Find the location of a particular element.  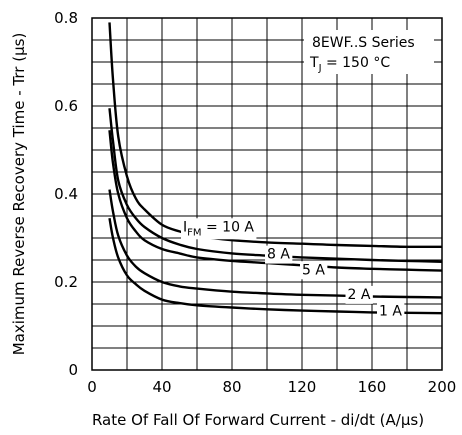

x-tick-label: 0 is located at coordinates (92, 387).